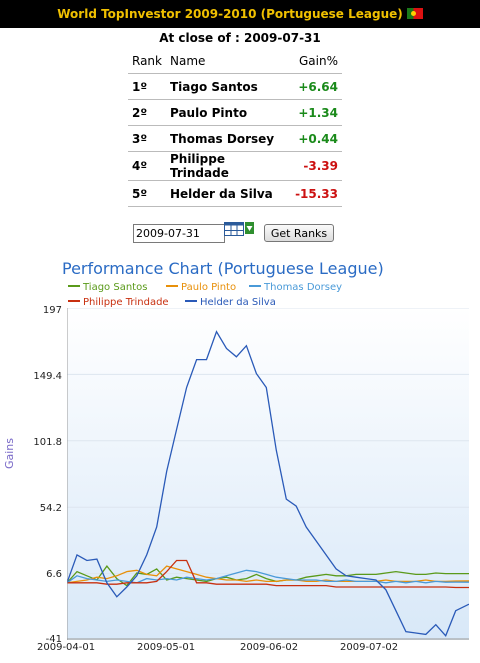  What do you see at coordinates (53, 639) in the screenshot?
I see `y-tick-label: -41` at bounding box center [53, 639].